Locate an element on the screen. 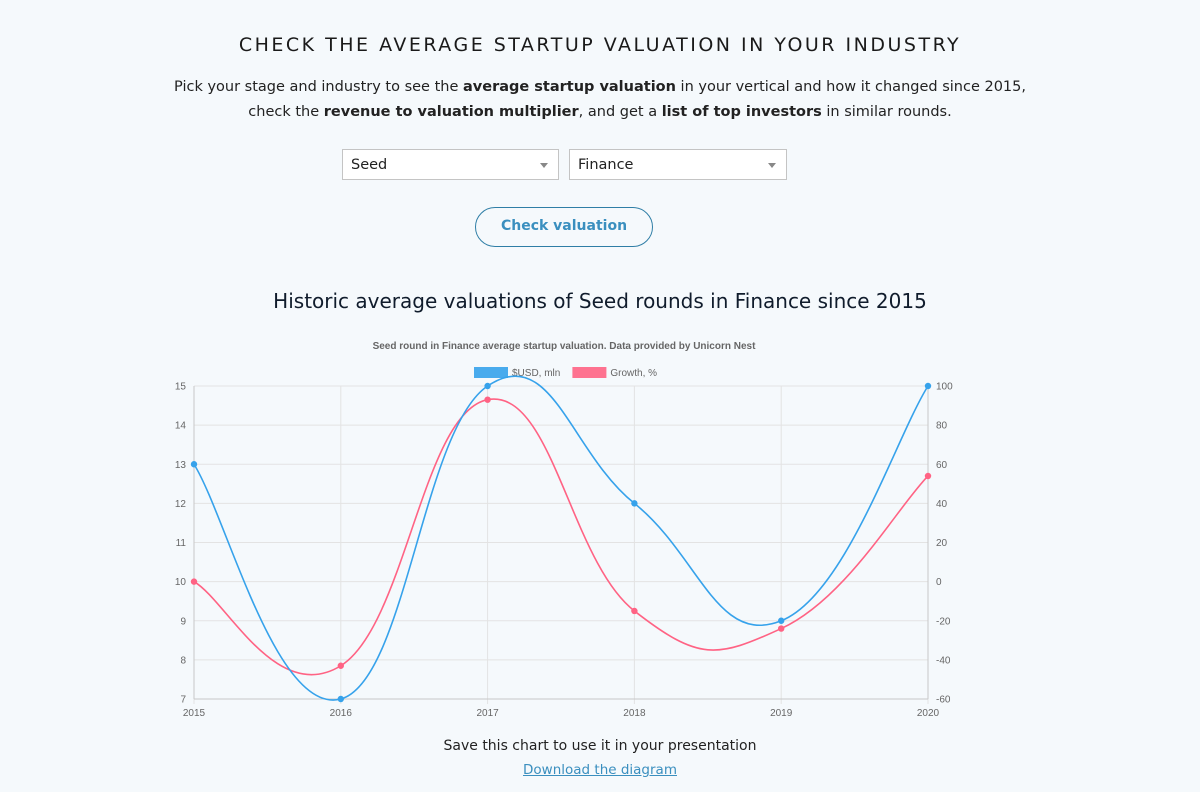 The image size is (1200, 792). intro-part: Pick your stage and industry to see the is located at coordinates (318, 87).